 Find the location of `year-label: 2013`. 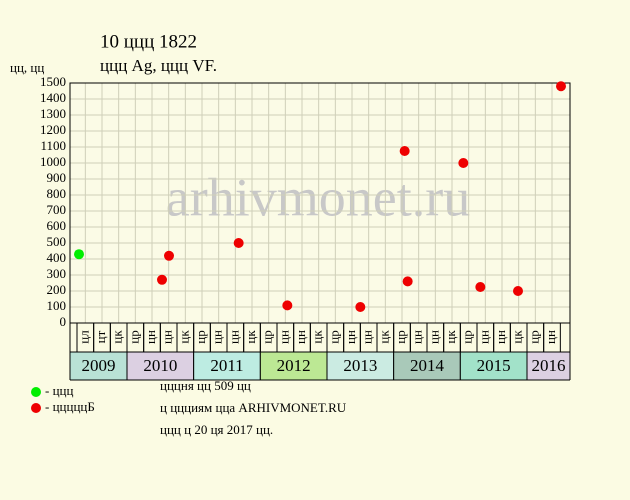

year-label: 2013 is located at coordinates (360, 365).